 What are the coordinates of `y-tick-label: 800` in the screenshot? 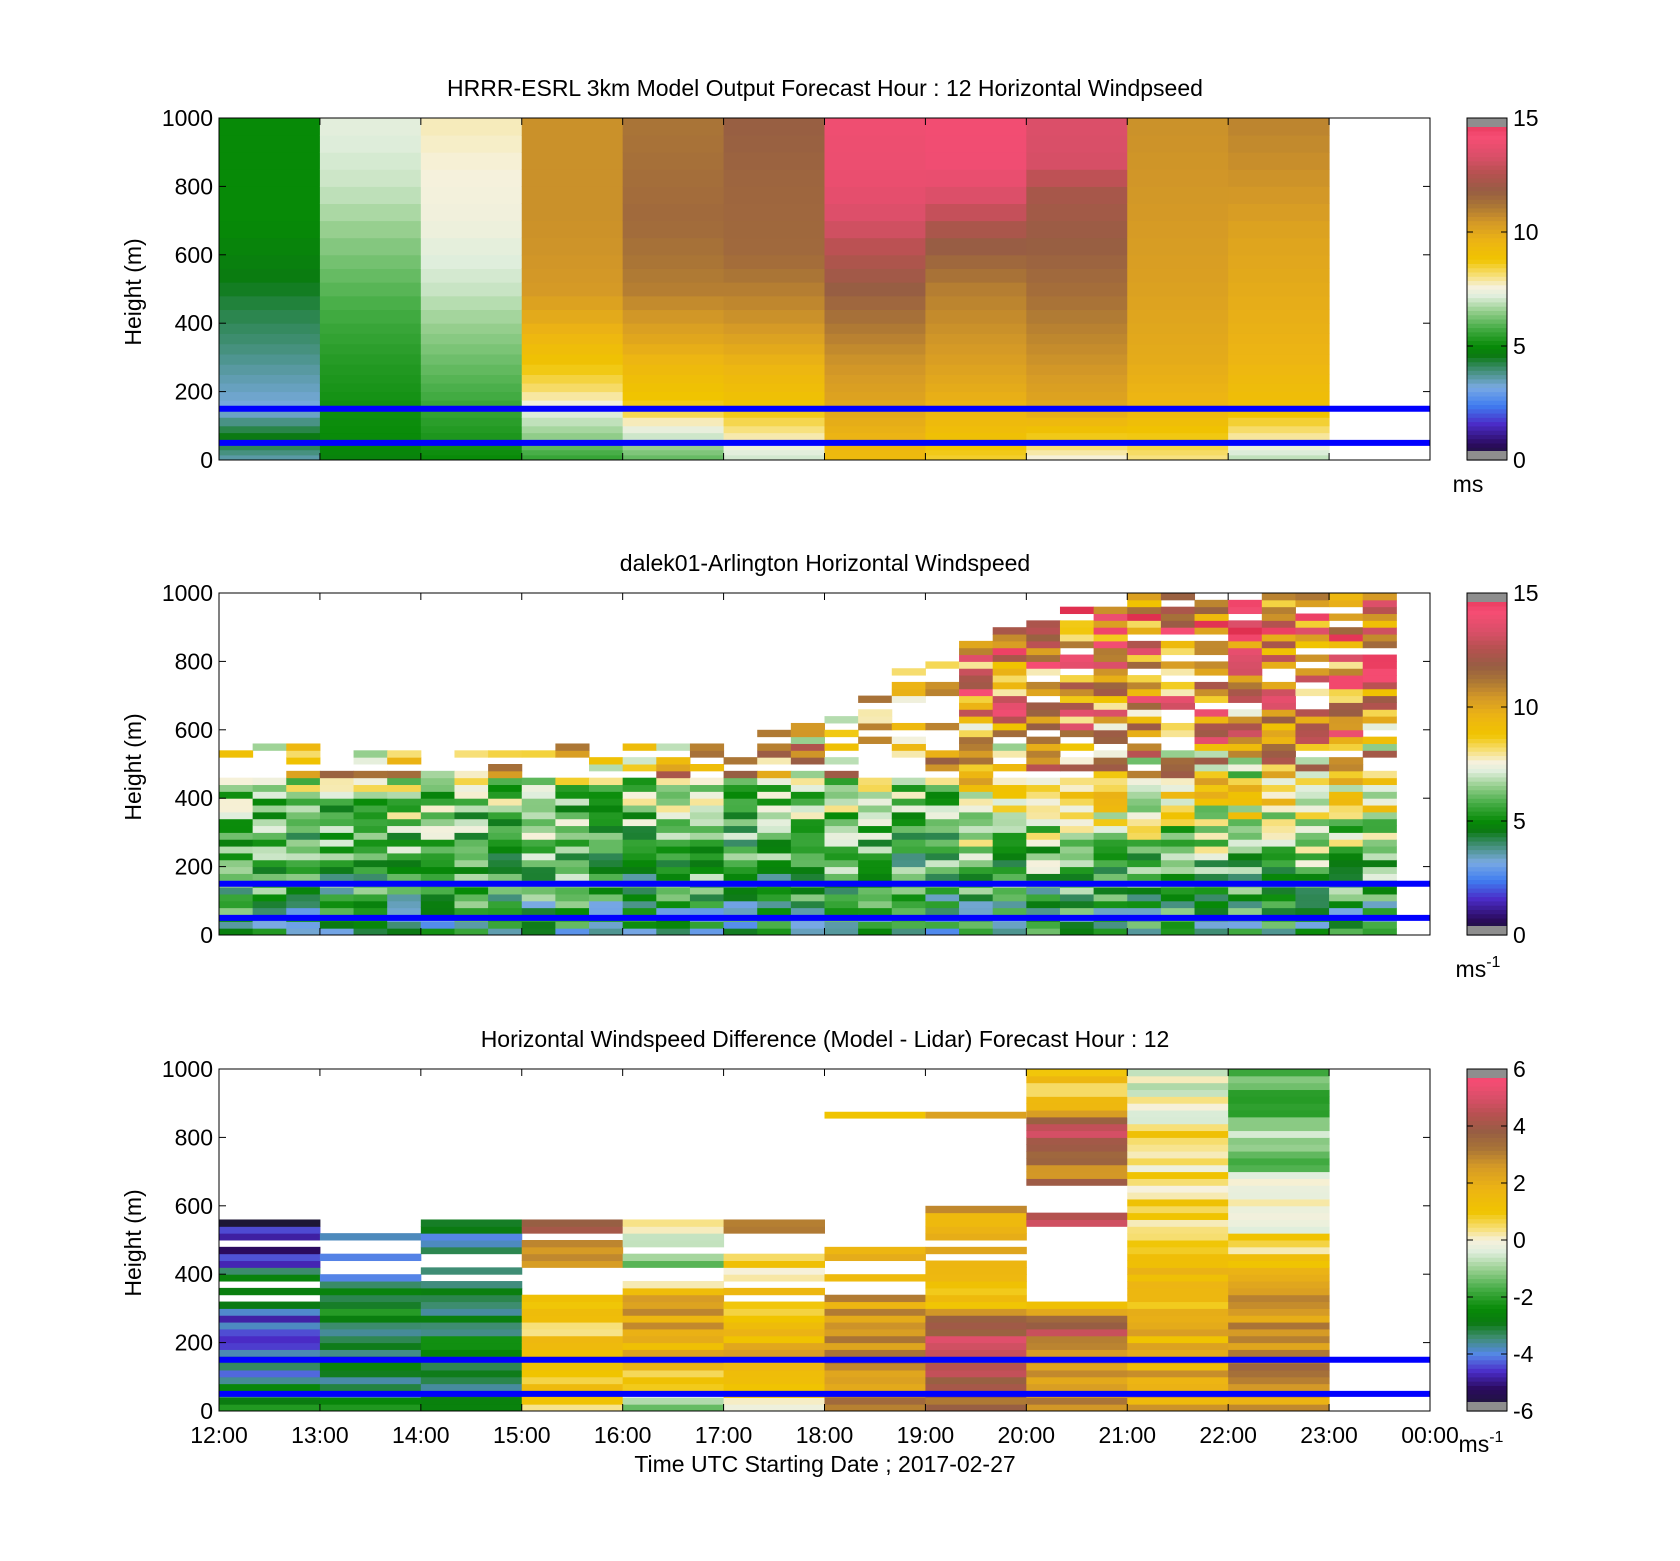 It's located at (194, 186).